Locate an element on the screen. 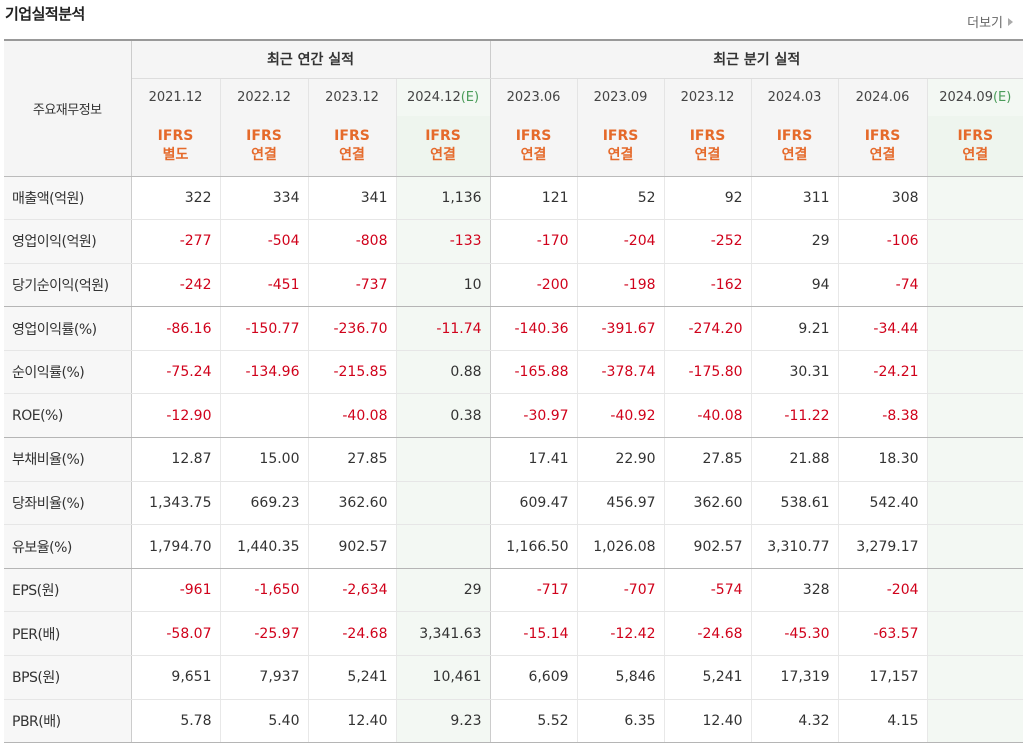  table-cell: 15.00 is located at coordinates (263, 459).